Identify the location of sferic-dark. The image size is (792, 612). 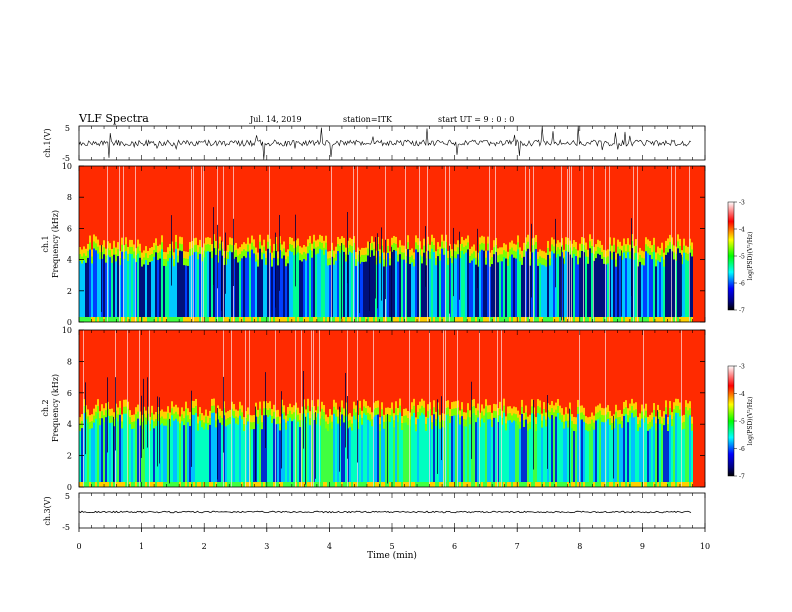
(453, 262).